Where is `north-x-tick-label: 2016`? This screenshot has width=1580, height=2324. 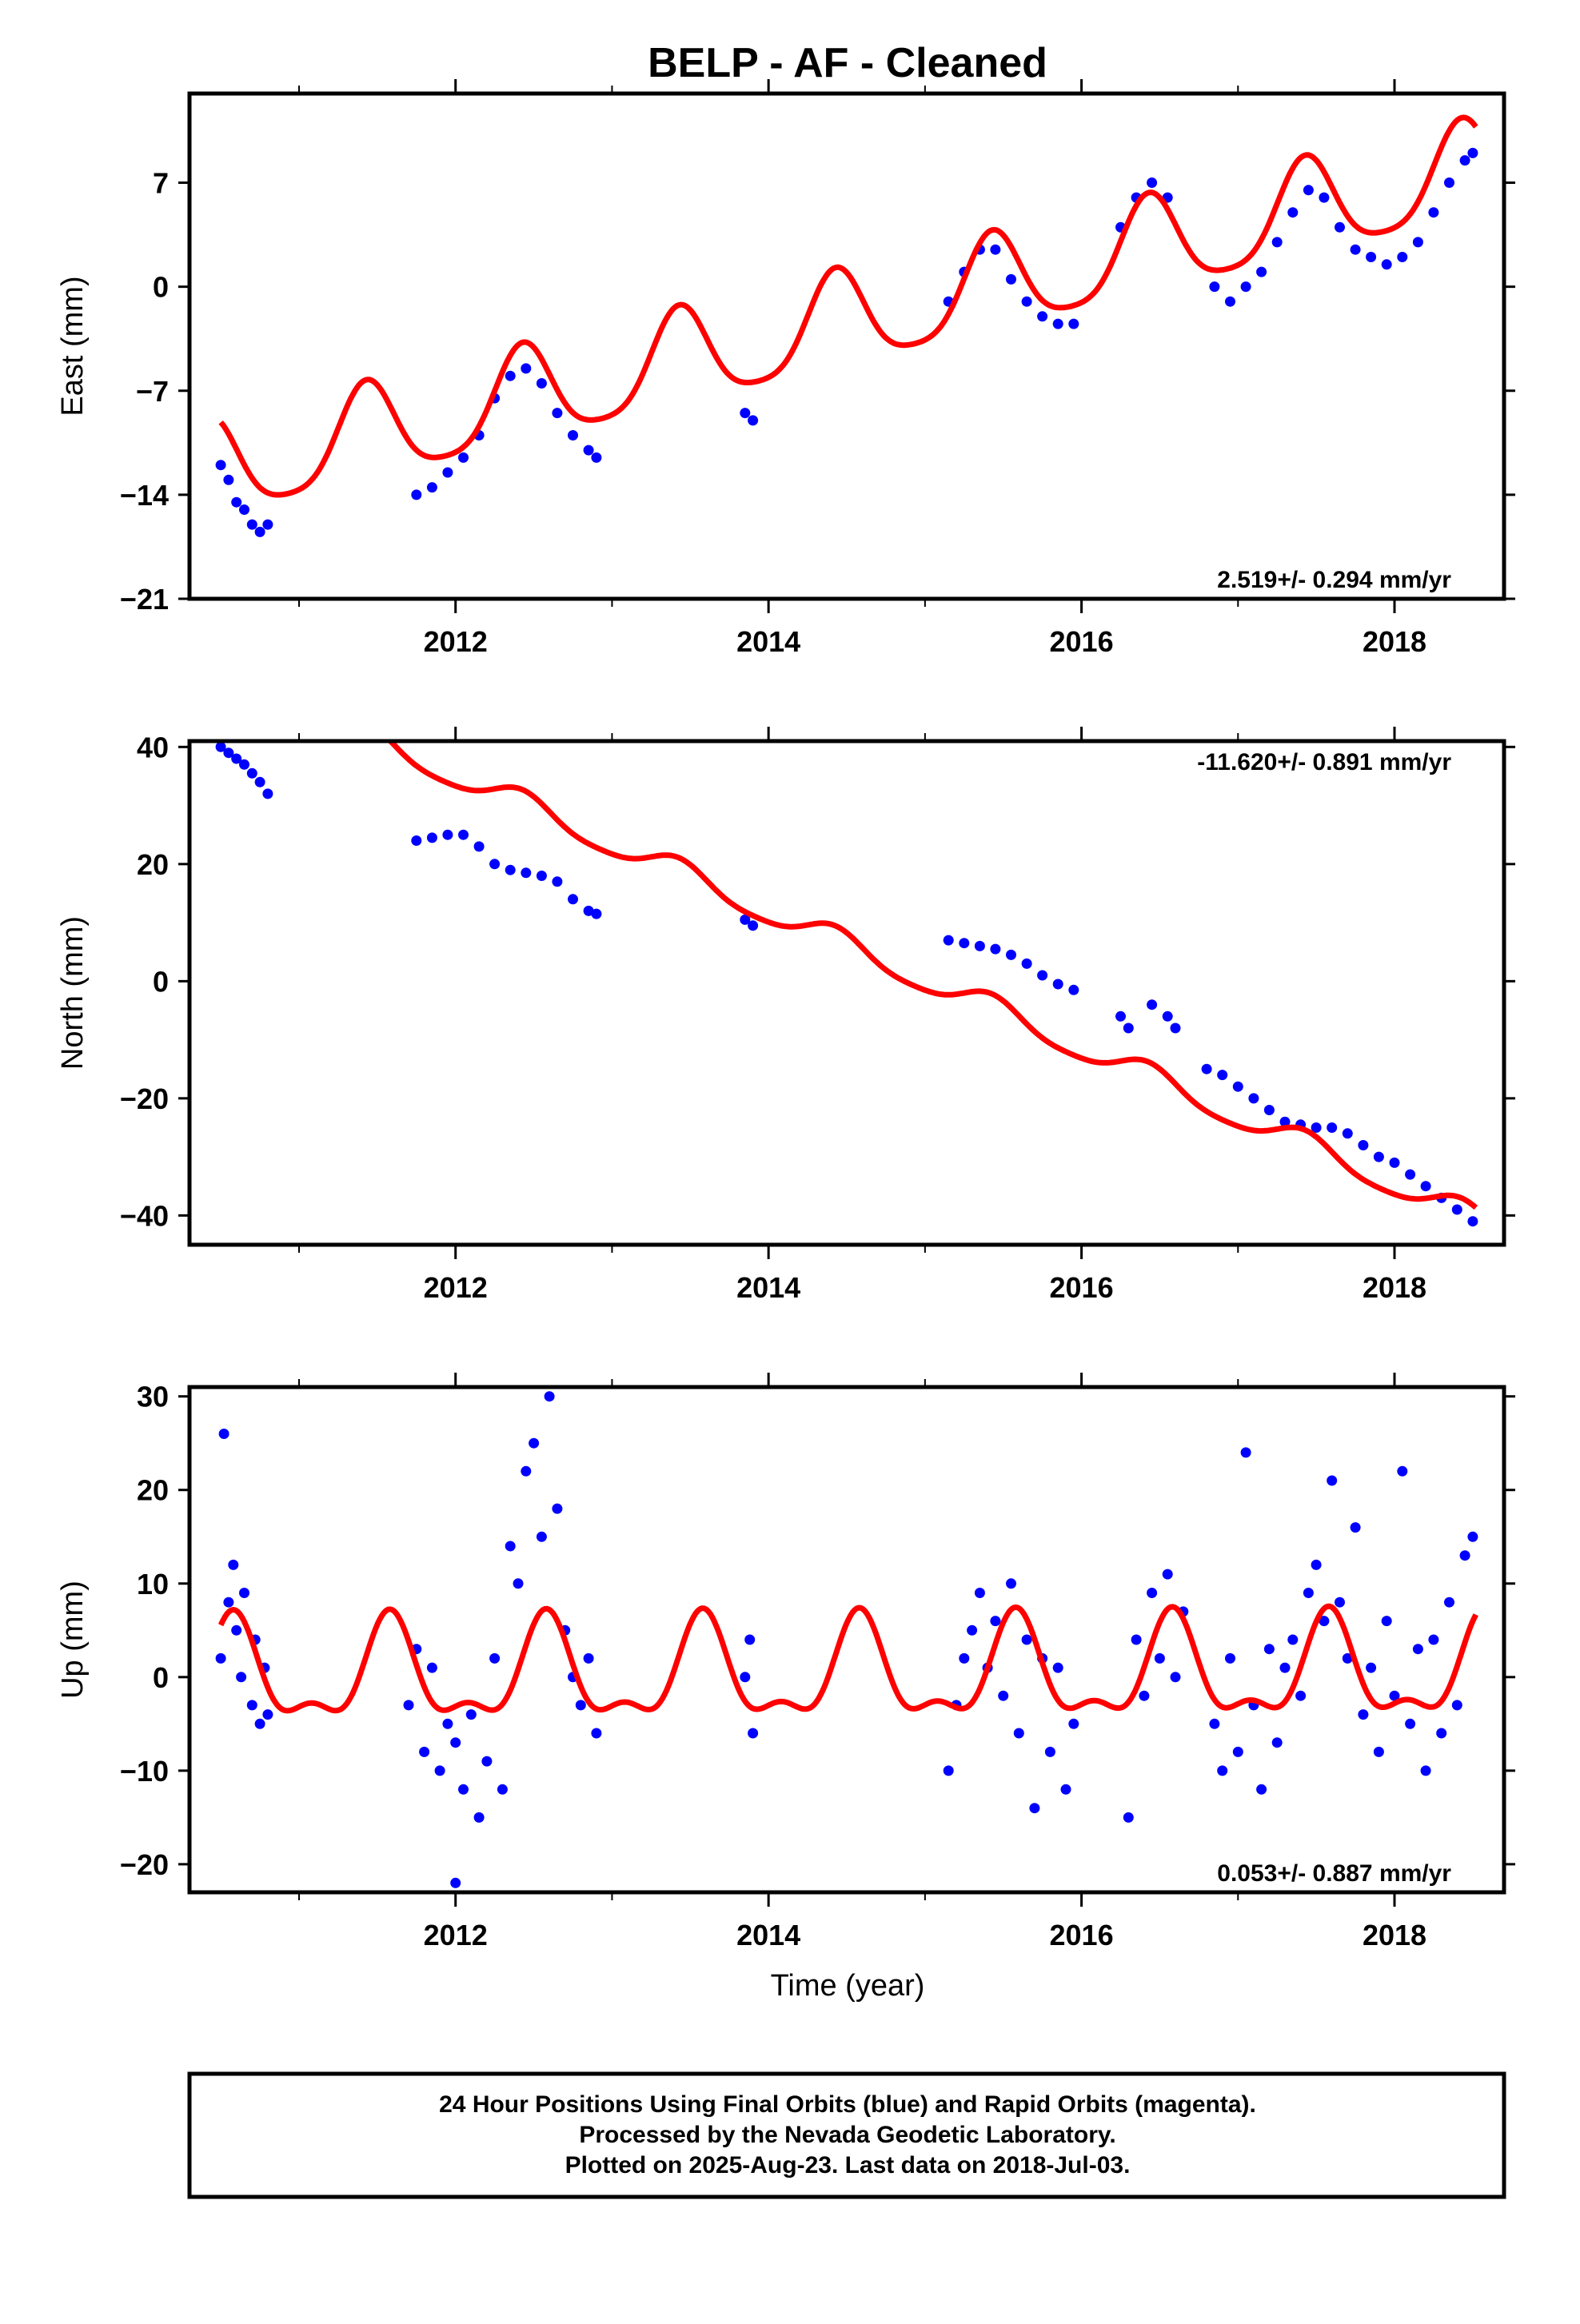 north-x-tick-label: 2016 is located at coordinates (1082, 1287).